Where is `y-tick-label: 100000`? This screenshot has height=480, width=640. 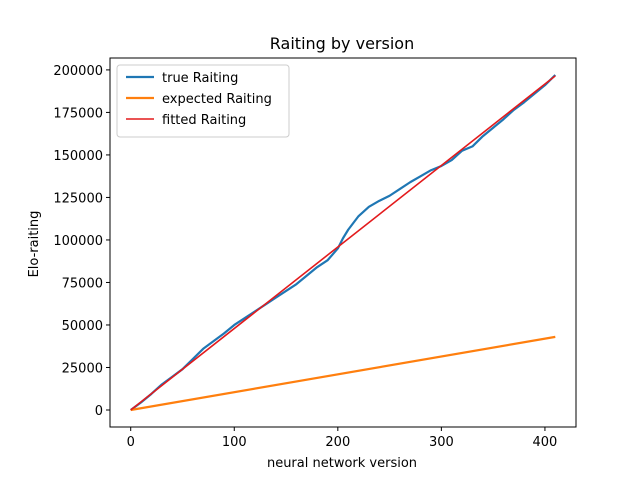
y-tick-label: 100000 is located at coordinates (78, 241).